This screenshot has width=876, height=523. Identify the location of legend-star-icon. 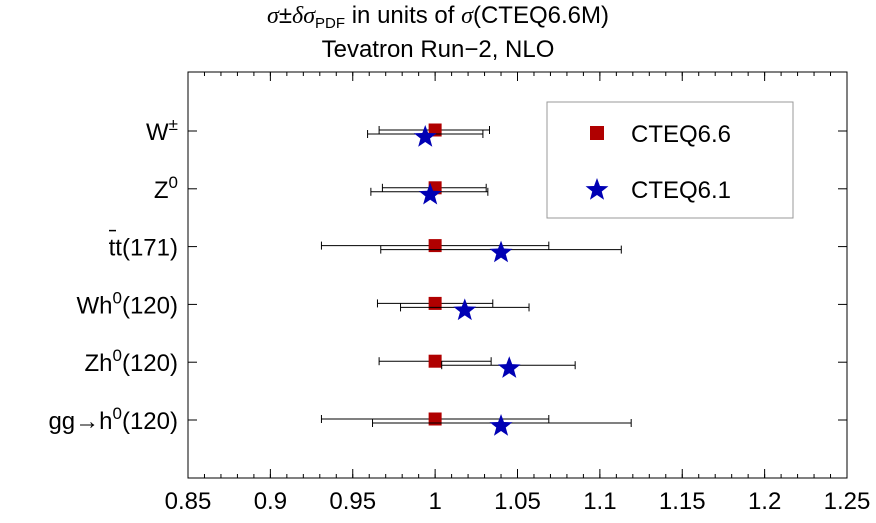
(597, 189).